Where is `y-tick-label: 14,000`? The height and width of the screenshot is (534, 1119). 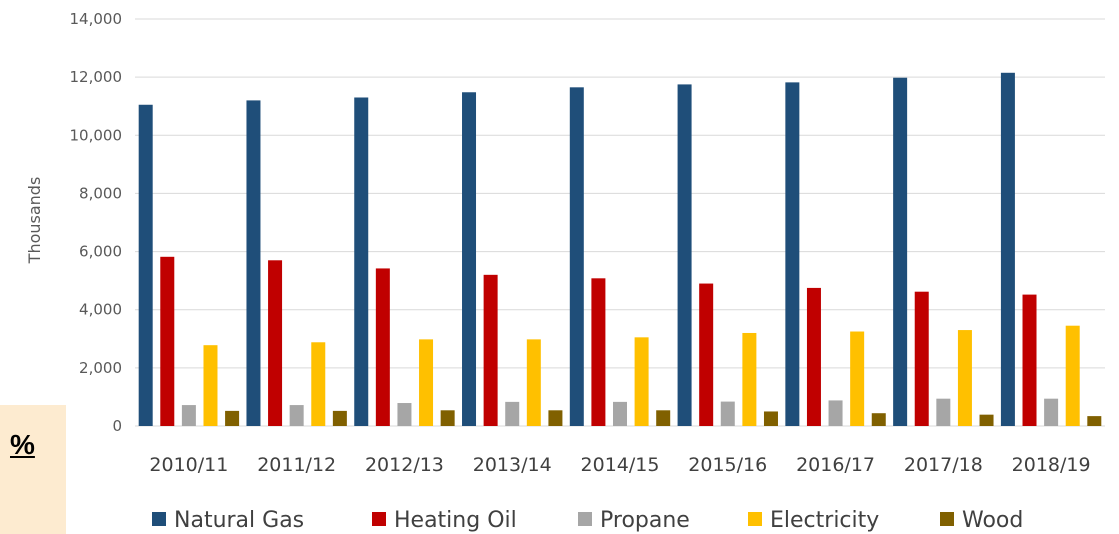 y-tick-label: 14,000 is located at coordinates (96, 19).